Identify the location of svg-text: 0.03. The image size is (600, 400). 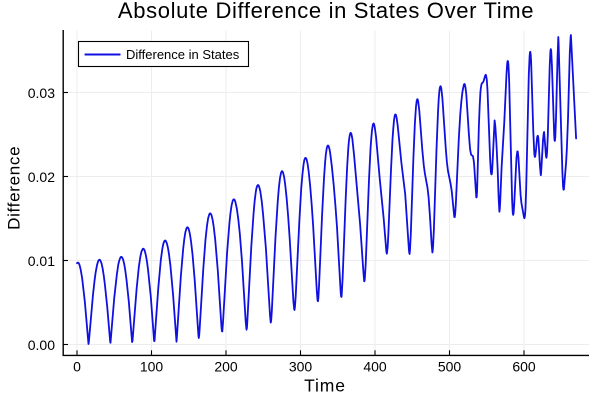
(41, 93).